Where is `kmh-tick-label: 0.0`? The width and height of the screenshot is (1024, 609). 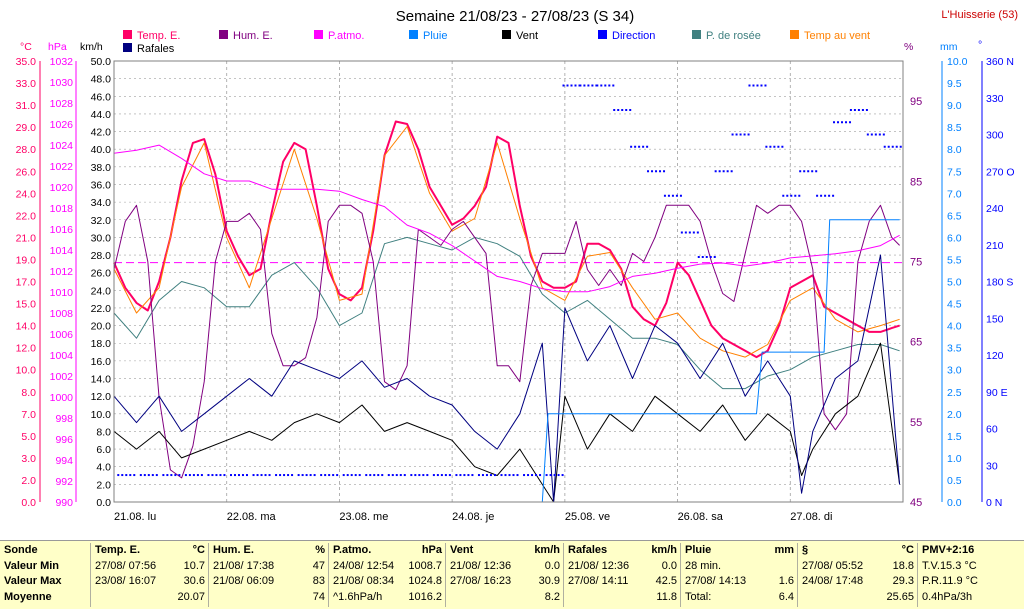
kmh-tick-label: 0.0 is located at coordinates (103, 503).